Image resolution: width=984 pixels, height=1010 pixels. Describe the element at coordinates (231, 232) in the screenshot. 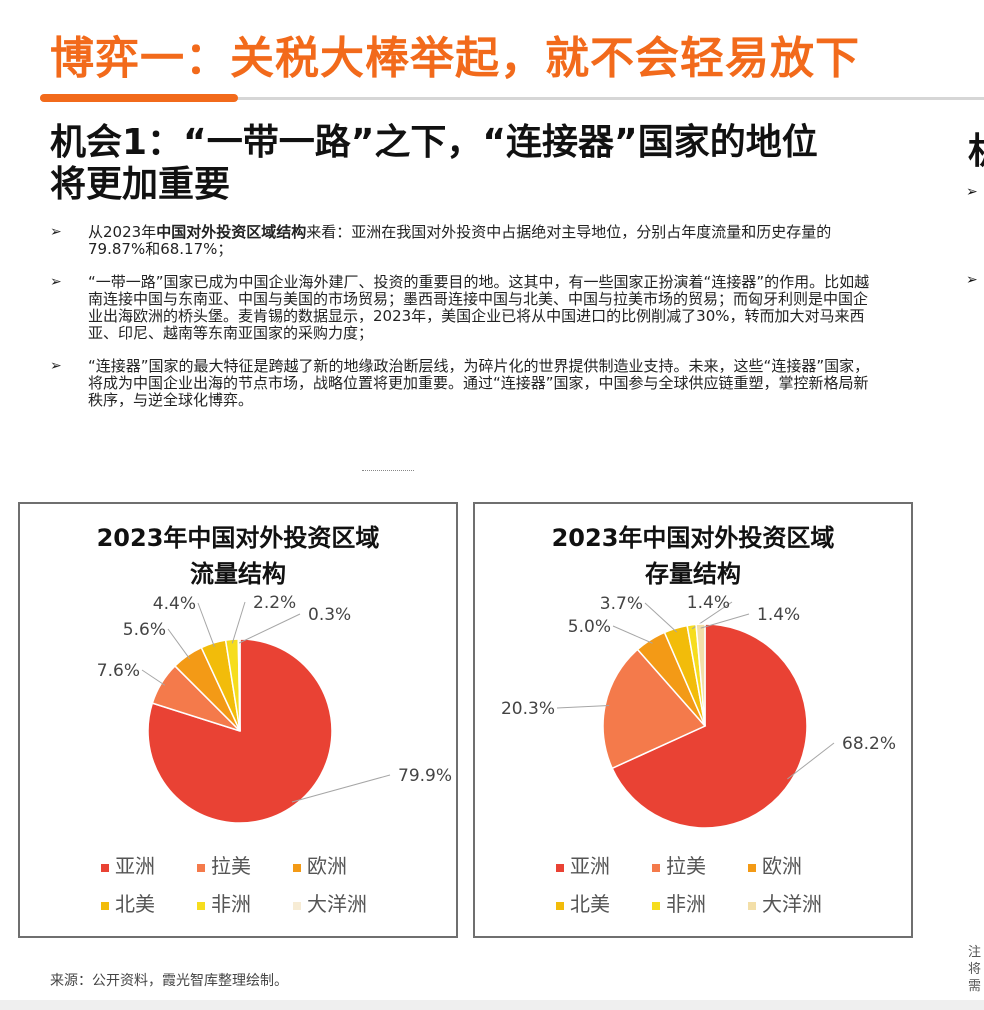

I see `bullet-bold-text: 中国对外投资区域结构` at that location.